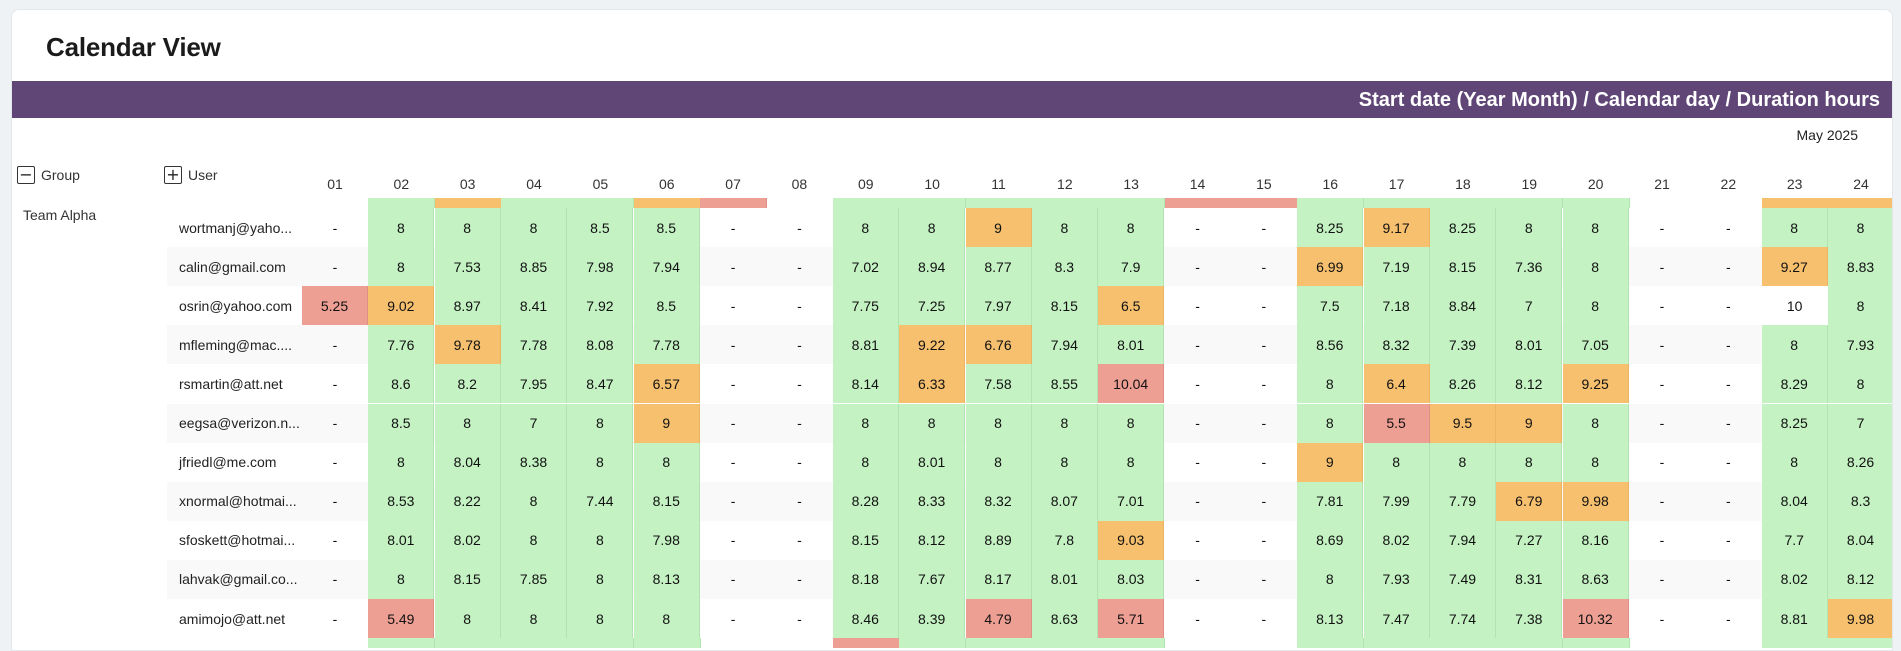  What do you see at coordinates (998, 579) in the screenshot?
I see `hours-cell: 8.17` at bounding box center [998, 579].